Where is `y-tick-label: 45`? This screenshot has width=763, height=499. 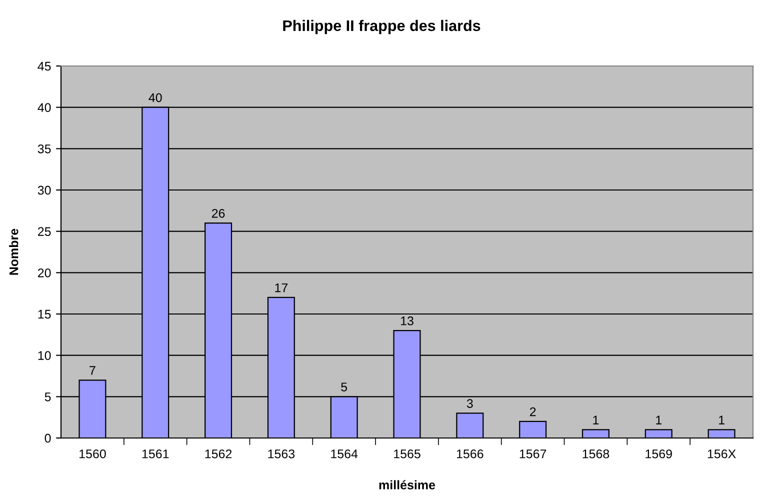 y-tick-label: 45 is located at coordinates (44, 66).